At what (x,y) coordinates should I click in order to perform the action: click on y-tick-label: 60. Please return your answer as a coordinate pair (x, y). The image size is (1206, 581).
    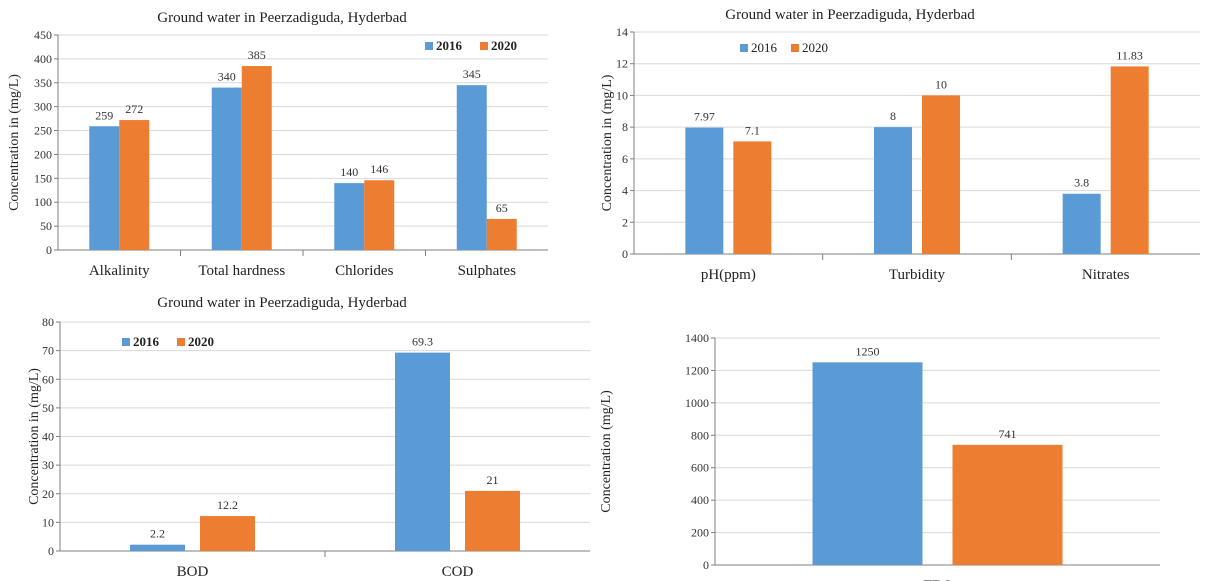
    Looking at the image, I should click on (48, 379).